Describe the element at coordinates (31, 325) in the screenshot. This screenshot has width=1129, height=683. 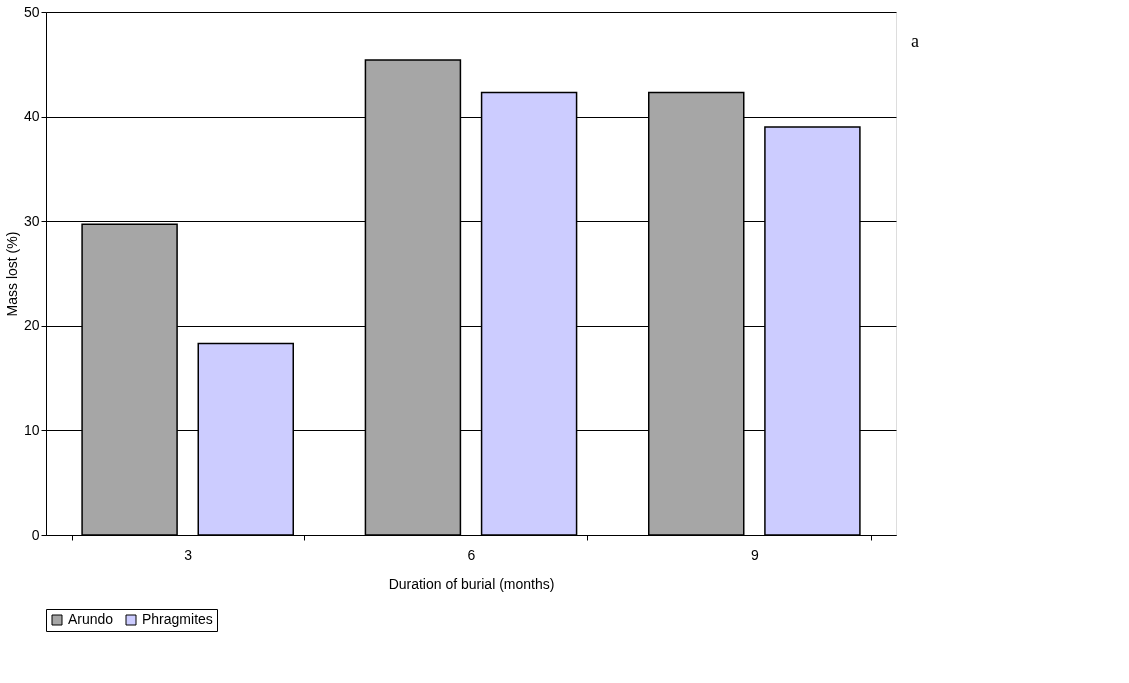
I see `y-tick-label: 20` at that location.